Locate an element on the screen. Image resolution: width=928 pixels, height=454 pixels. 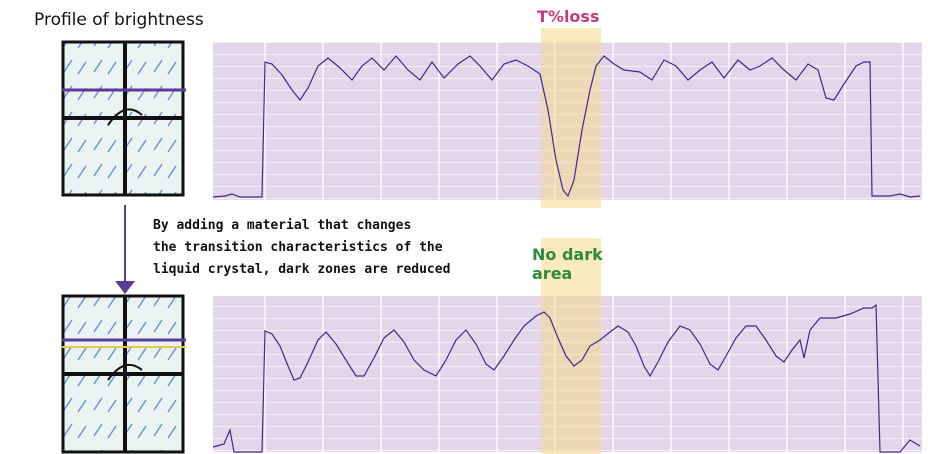
note-line: By adding a material that changes is located at coordinates (282, 225).